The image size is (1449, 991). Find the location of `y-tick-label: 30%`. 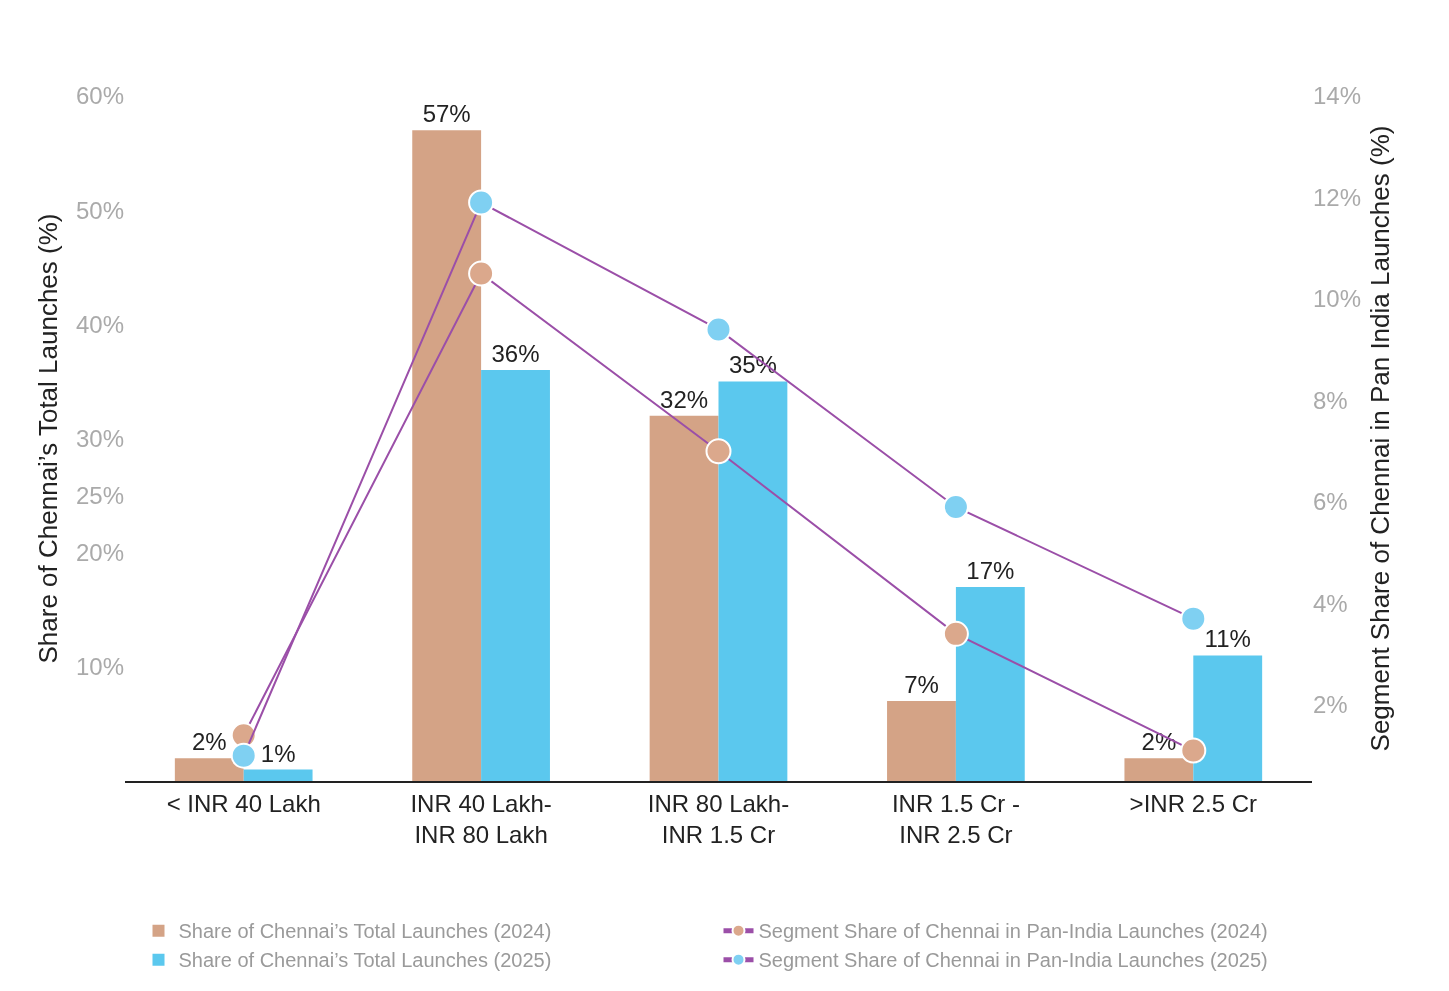

y-tick-label: 30% is located at coordinates (99, 438).